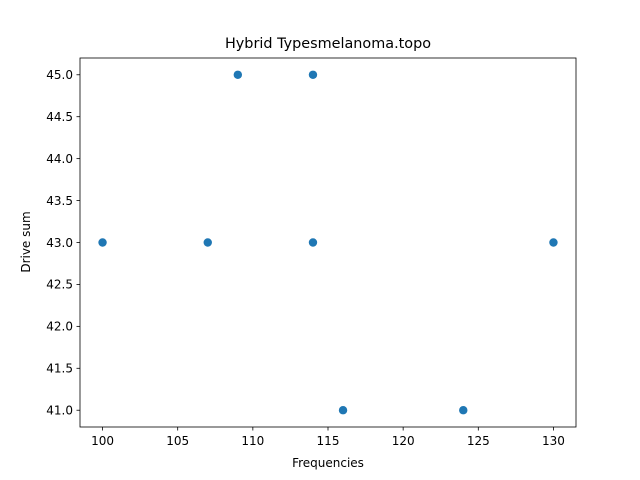 This screenshot has height=480, width=640. What do you see at coordinates (59, 327) in the screenshot?
I see `y-tick-label: 42.0` at bounding box center [59, 327].